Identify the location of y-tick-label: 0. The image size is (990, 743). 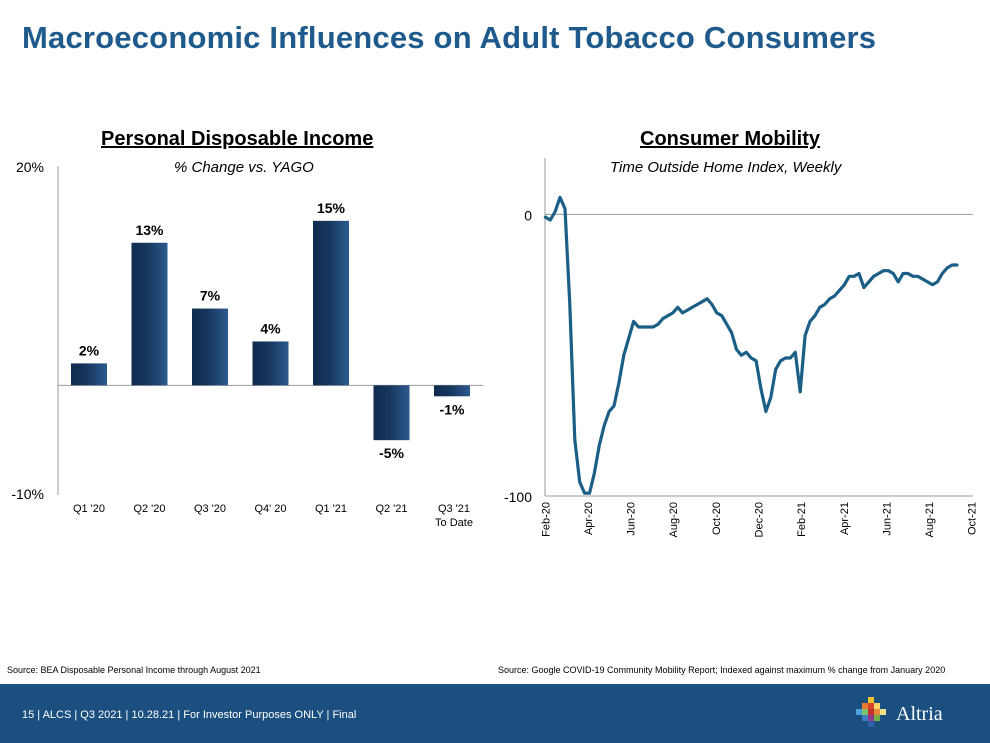
(528, 215).